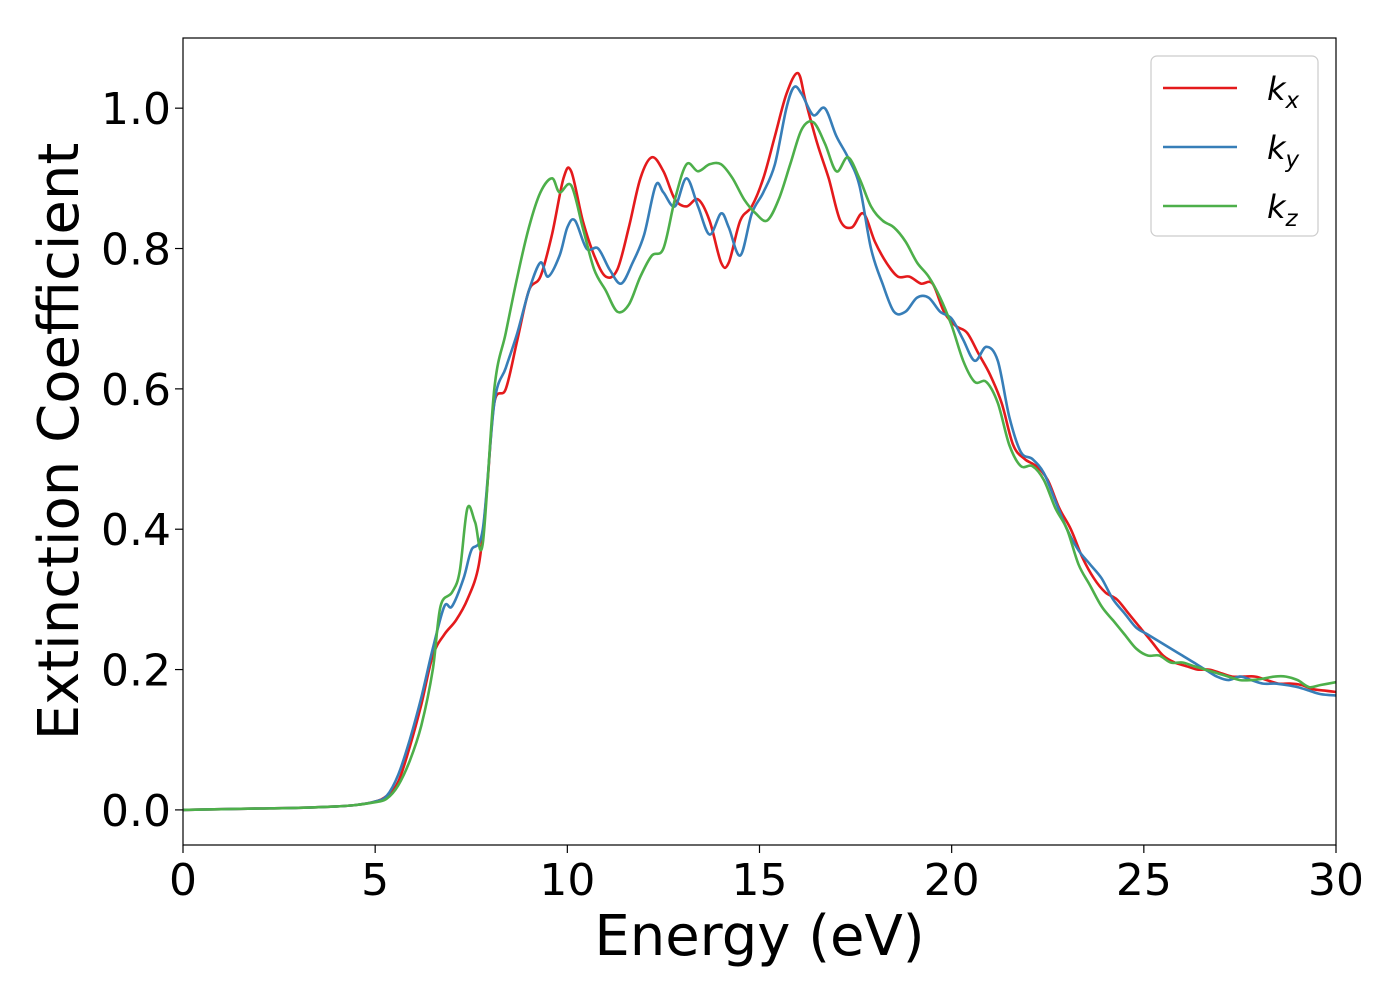 The image size is (1400, 1000). What do you see at coordinates (567, 880) in the screenshot?
I see `x-tick-label: 10` at bounding box center [567, 880].